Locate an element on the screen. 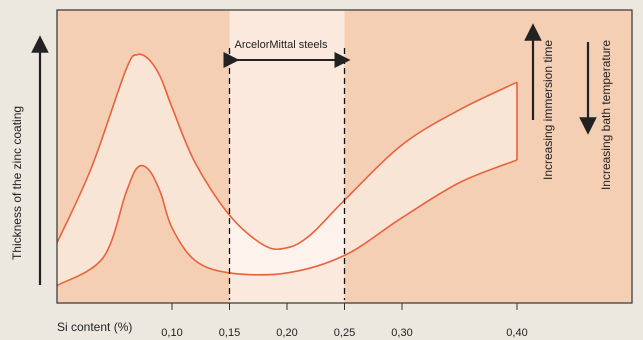 This screenshot has width=643, height=340. x-axis-label: Si content (%) is located at coordinates (94, 327).